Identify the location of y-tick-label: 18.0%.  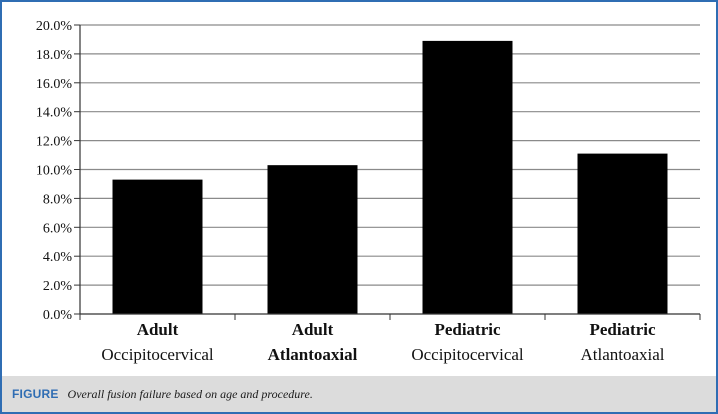
(54, 55).